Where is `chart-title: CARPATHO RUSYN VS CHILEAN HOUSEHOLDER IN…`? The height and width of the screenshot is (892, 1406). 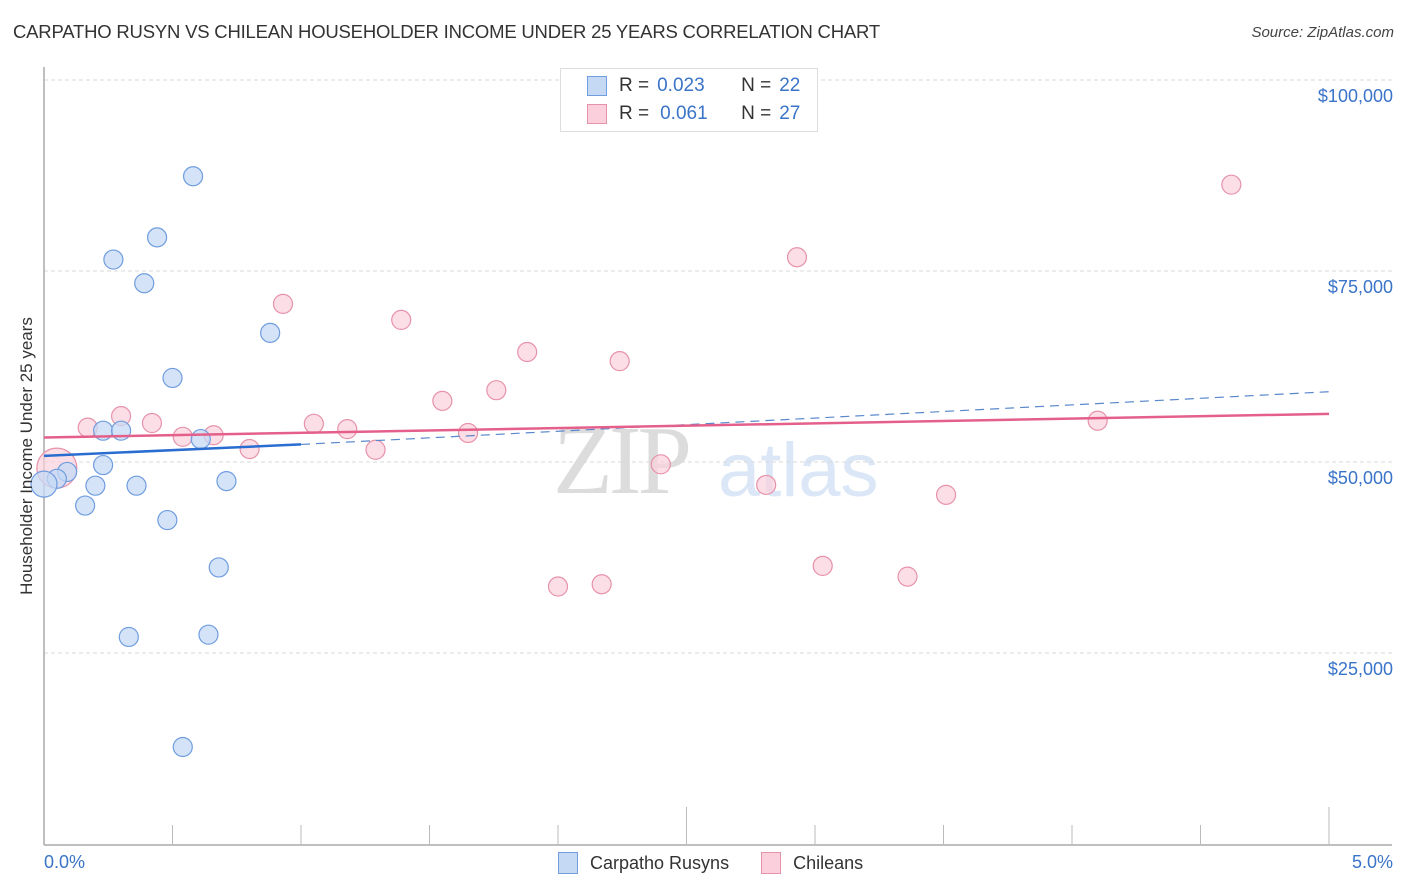
chart-title: CARPATHO RUSYN VS CHILEAN HOUSEHOLDER IN… is located at coordinates (446, 31).